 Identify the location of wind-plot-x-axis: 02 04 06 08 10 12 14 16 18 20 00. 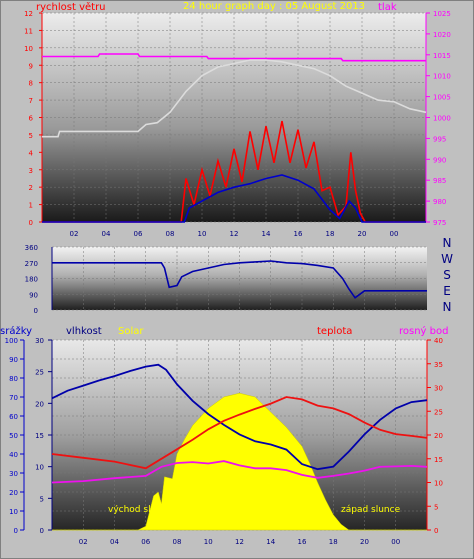
(234, 234).